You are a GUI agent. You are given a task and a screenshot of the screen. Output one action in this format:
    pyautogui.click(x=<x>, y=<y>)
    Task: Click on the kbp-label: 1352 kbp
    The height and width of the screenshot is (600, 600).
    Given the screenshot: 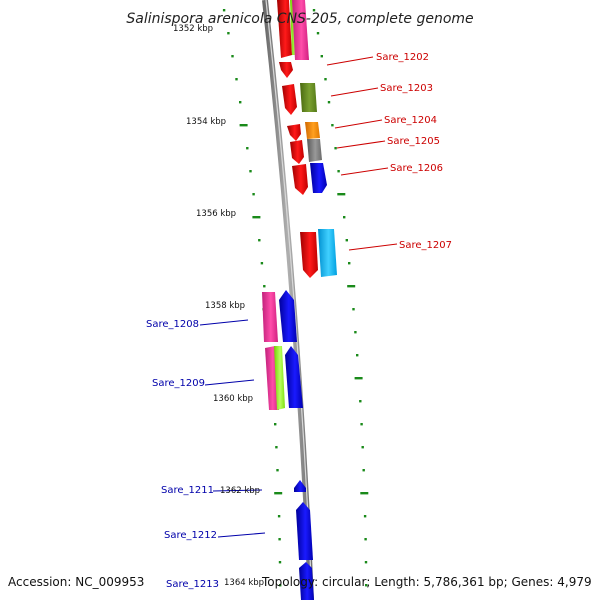 What is the action you would take?
    pyautogui.click(x=193, y=29)
    